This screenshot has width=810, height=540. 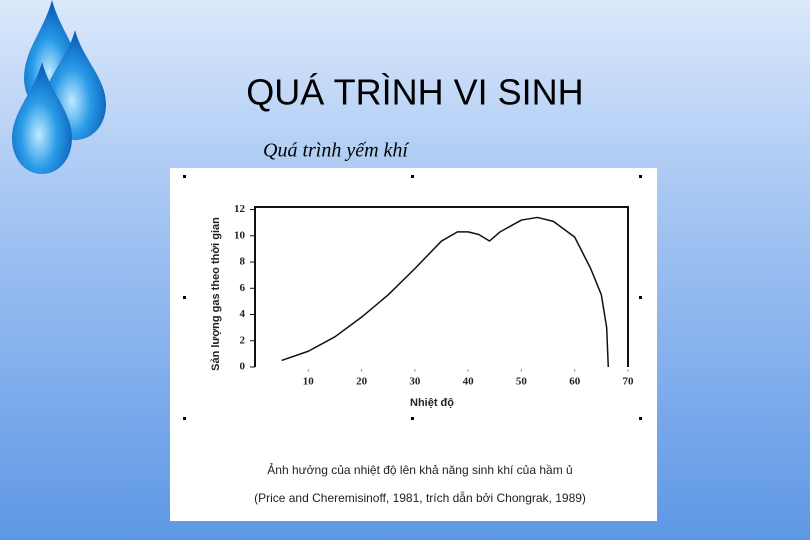 I want to click on y-tick-label: 6, so click(x=243, y=288).